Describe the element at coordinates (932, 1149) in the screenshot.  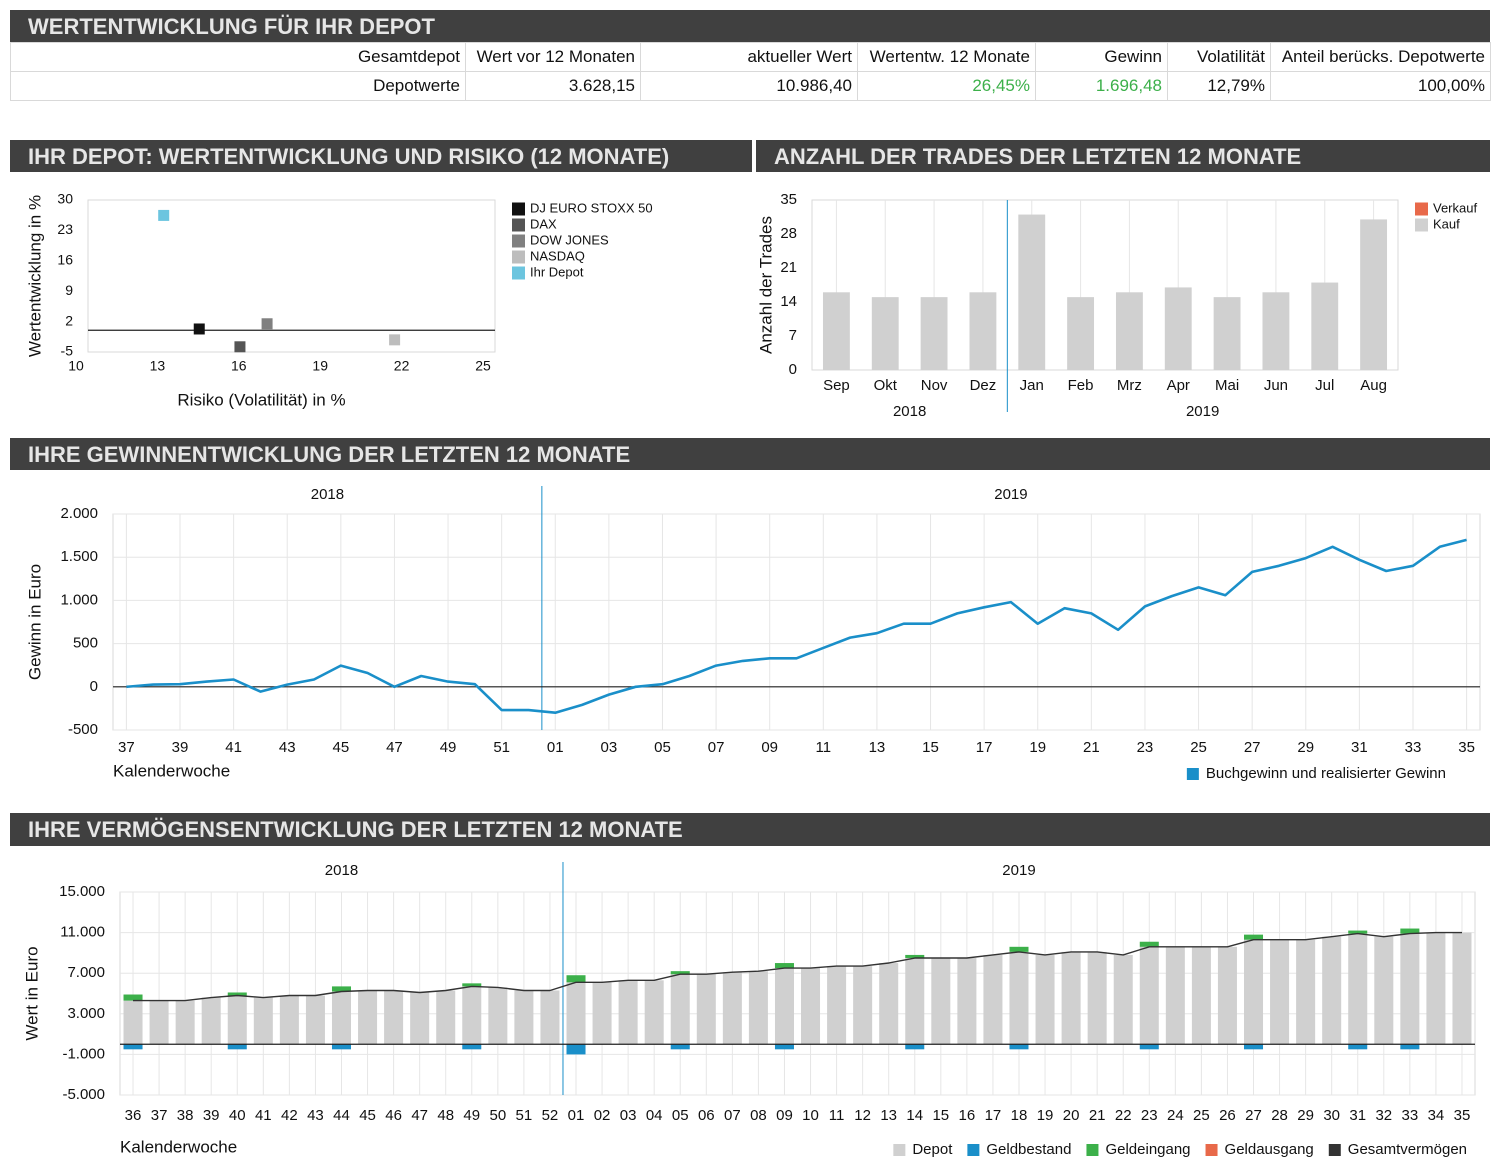
I see `legend-label: Depot` at that location.